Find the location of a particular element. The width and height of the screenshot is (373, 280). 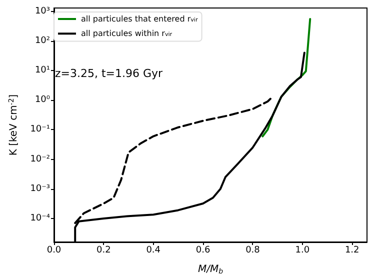

y-tick-label: 10⁰ is located at coordinates (42, 100).